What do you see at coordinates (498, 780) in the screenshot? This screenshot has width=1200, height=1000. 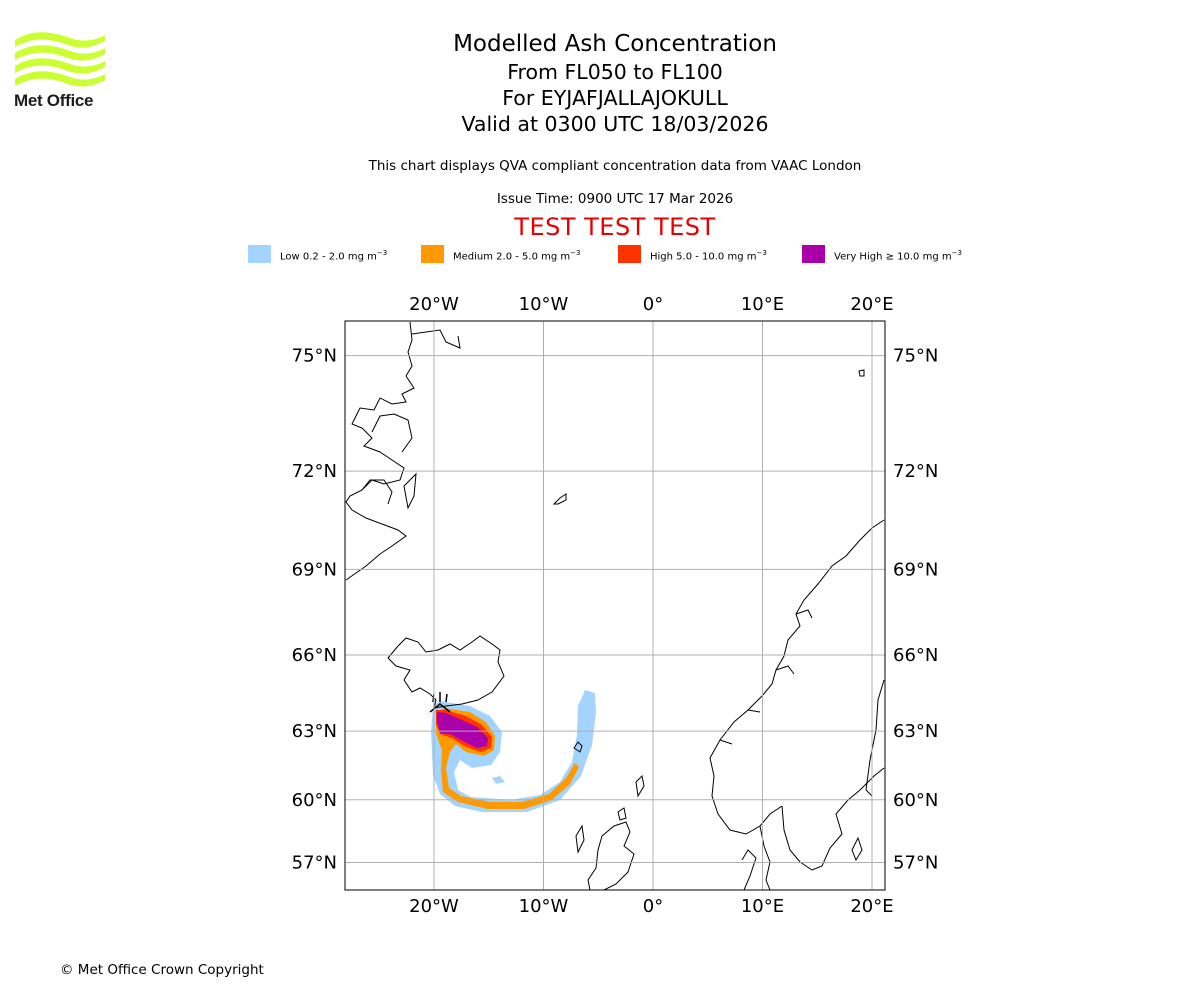 I see `ash-low-patch` at bounding box center [498, 780].